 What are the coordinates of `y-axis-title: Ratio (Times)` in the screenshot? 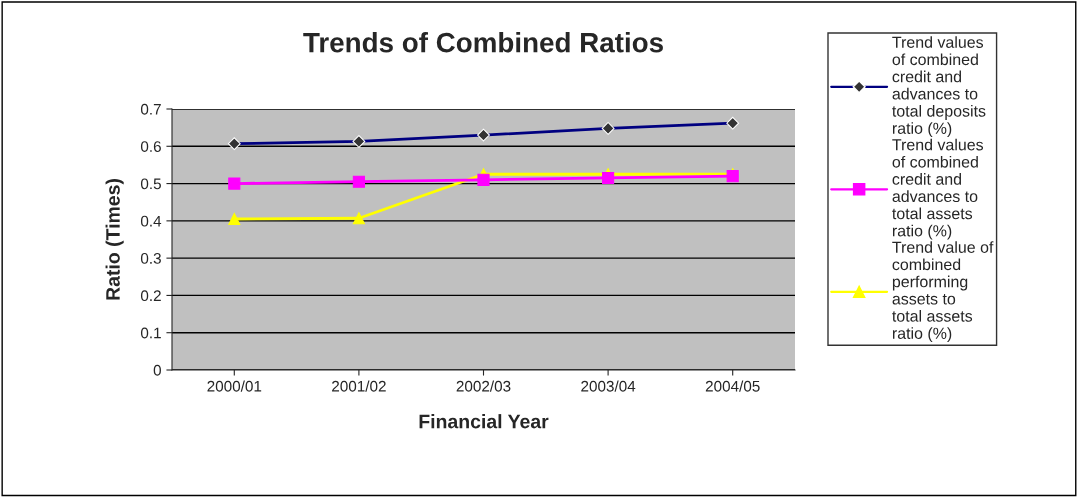 It's located at (114, 239).